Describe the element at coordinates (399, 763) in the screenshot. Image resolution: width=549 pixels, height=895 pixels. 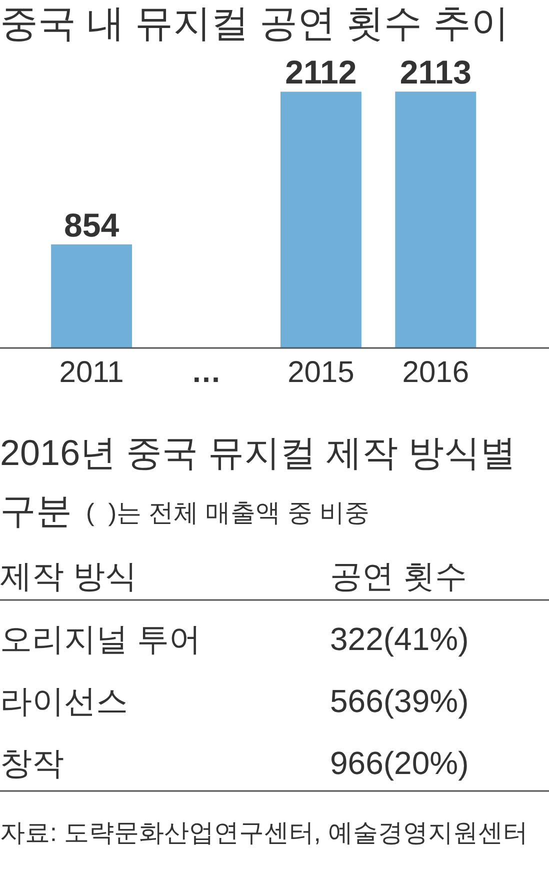
I see `value: 966(20%)` at that location.